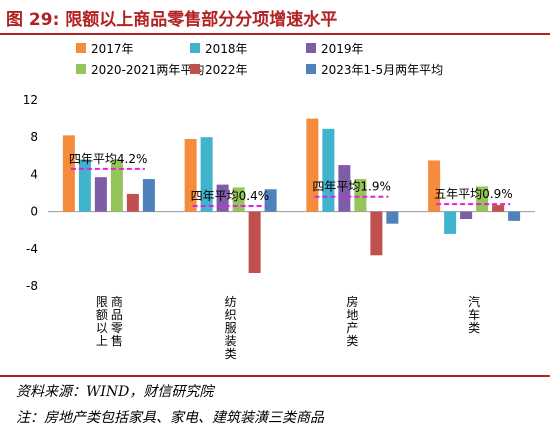 Image resolution: width=550 pixels, height=440 pixels. What do you see at coordinates (231, 315) in the screenshot?
I see `category-label-char: 织` at bounding box center [231, 315].